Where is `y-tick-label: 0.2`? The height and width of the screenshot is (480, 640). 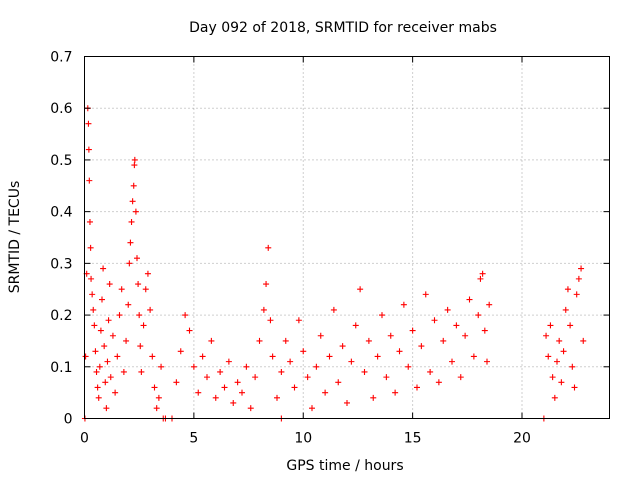
y-tick-label: 0.2 is located at coordinates (61, 316).